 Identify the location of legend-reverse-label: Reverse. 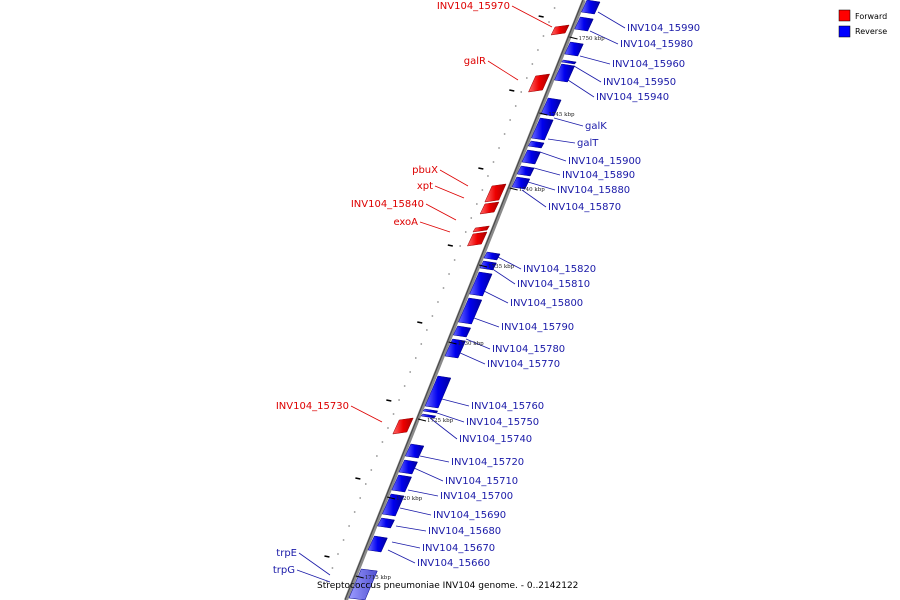
(871, 31).